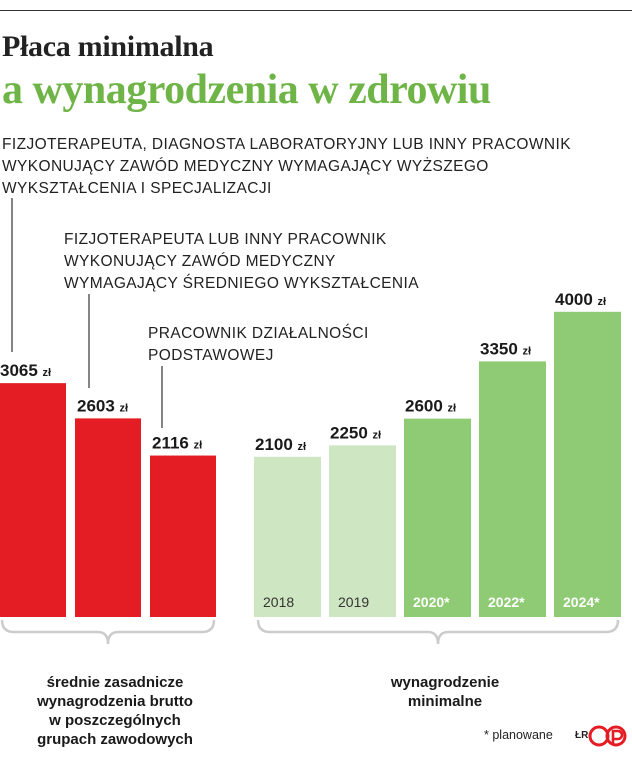 Image resolution: width=632 pixels, height=760 pixels. I want to click on value-label-salary-3: 2116 zł, so click(177, 443).